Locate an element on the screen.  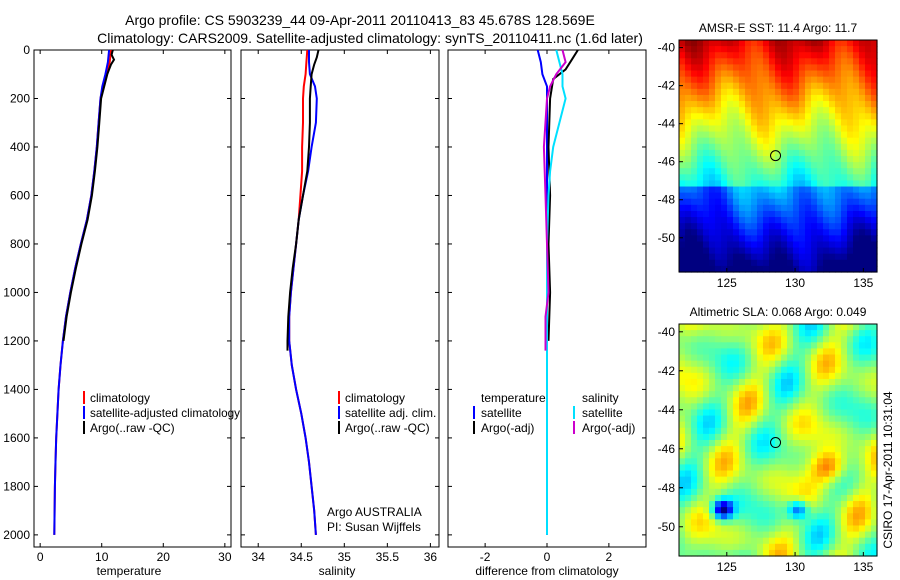
temperature-xtick-label: 0 is located at coordinates (40, 557).